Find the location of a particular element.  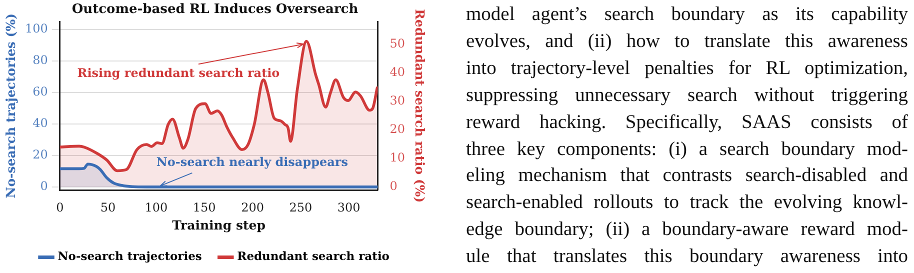

text: three key components: (i) a search boundary mod- is located at coordinates (687, 150).